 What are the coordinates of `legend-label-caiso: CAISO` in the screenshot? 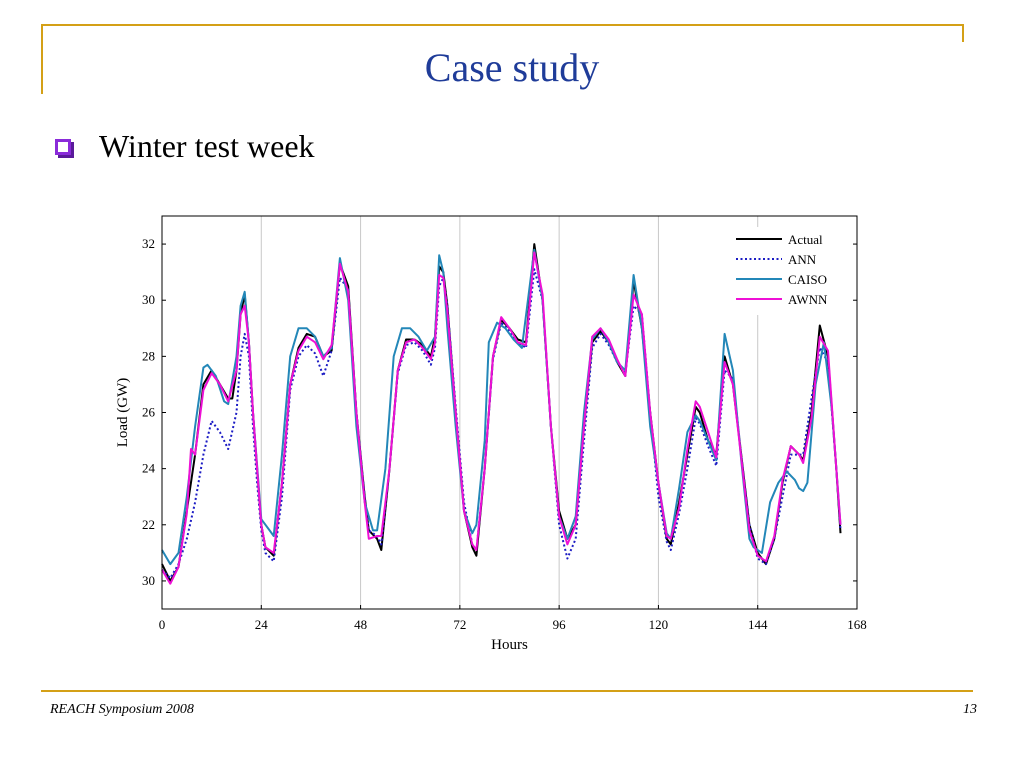 It's located at (807, 279).